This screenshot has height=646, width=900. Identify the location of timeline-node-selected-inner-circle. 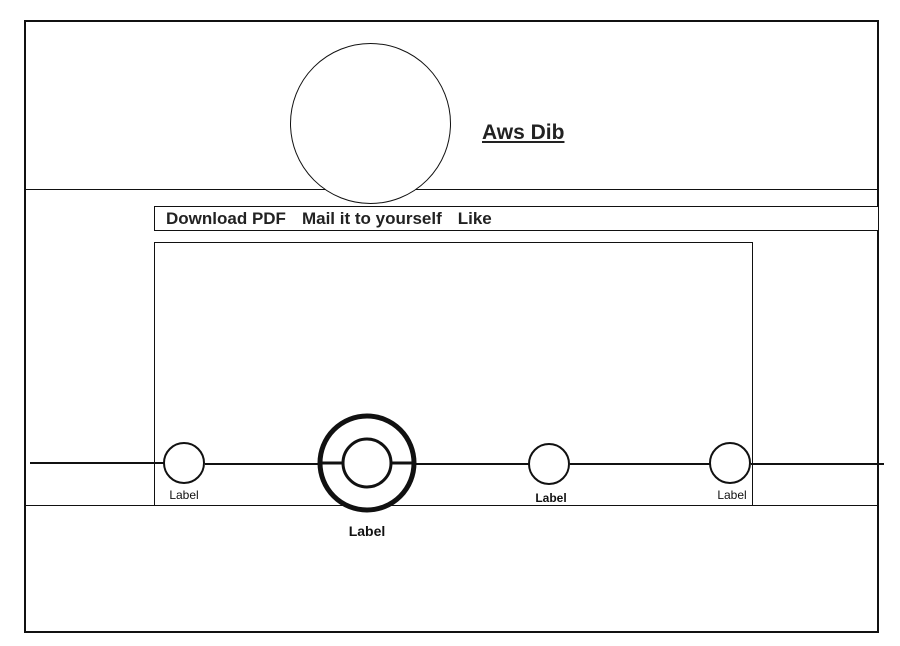
(367, 463).